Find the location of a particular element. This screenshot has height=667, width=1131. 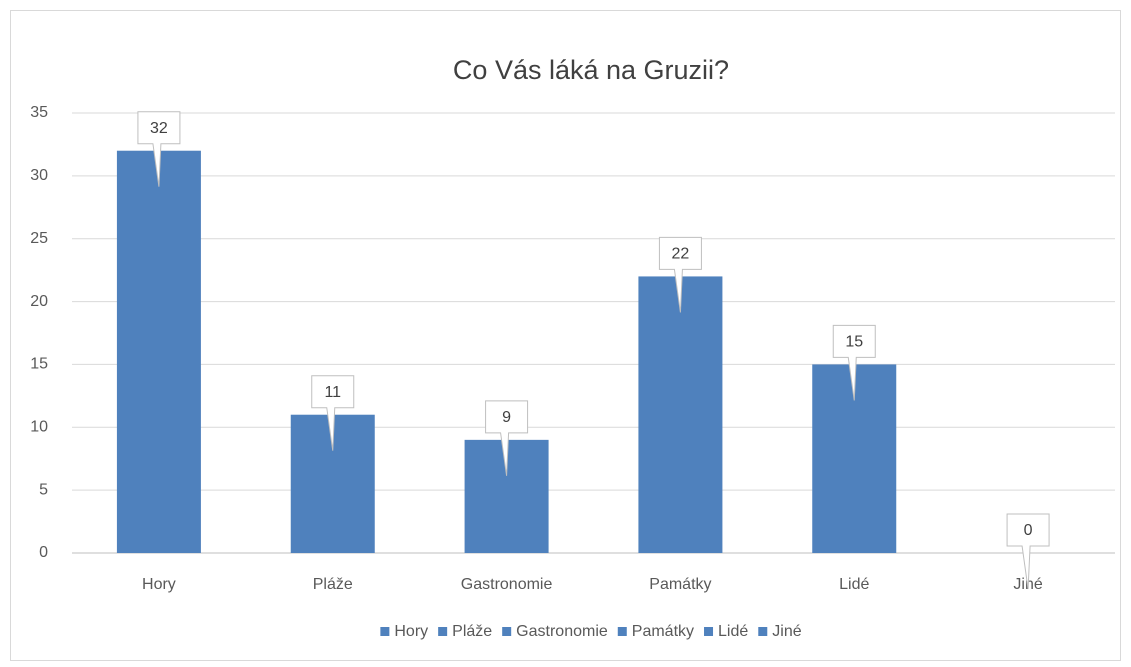

y-tick-label: 5 is located at coordinates (43, 489).